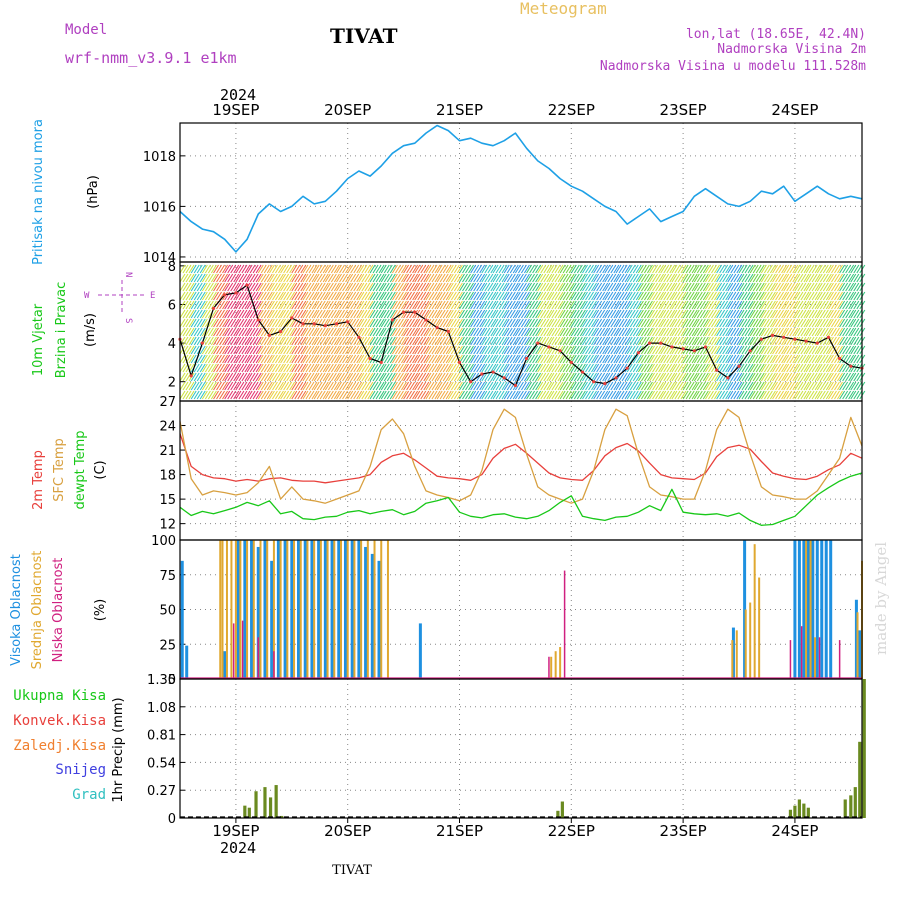 The width and height of the screenshot is (900, 900). Describe the element at coordinates (66, 192) in the screenshot. I see `pressure-axis-title: Pritisak na nivou mora (hPa)` at that location.